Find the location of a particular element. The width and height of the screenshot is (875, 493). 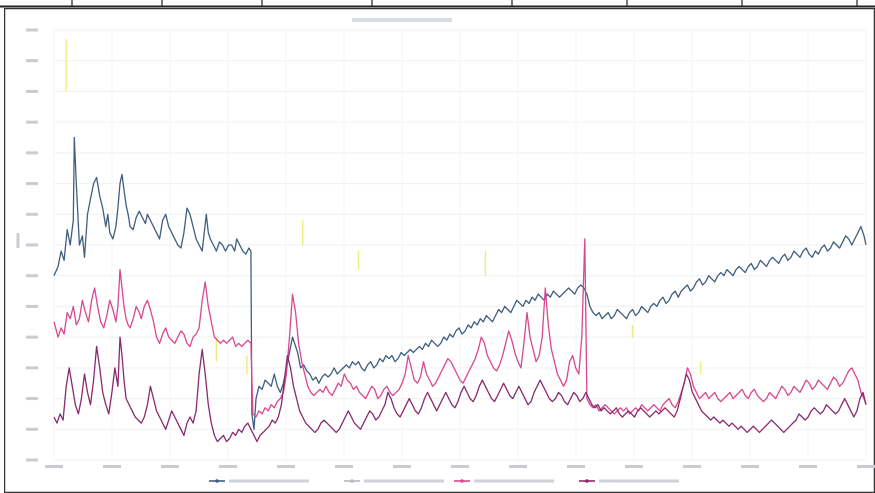

title-smudge is located at coordinates (402, 20).